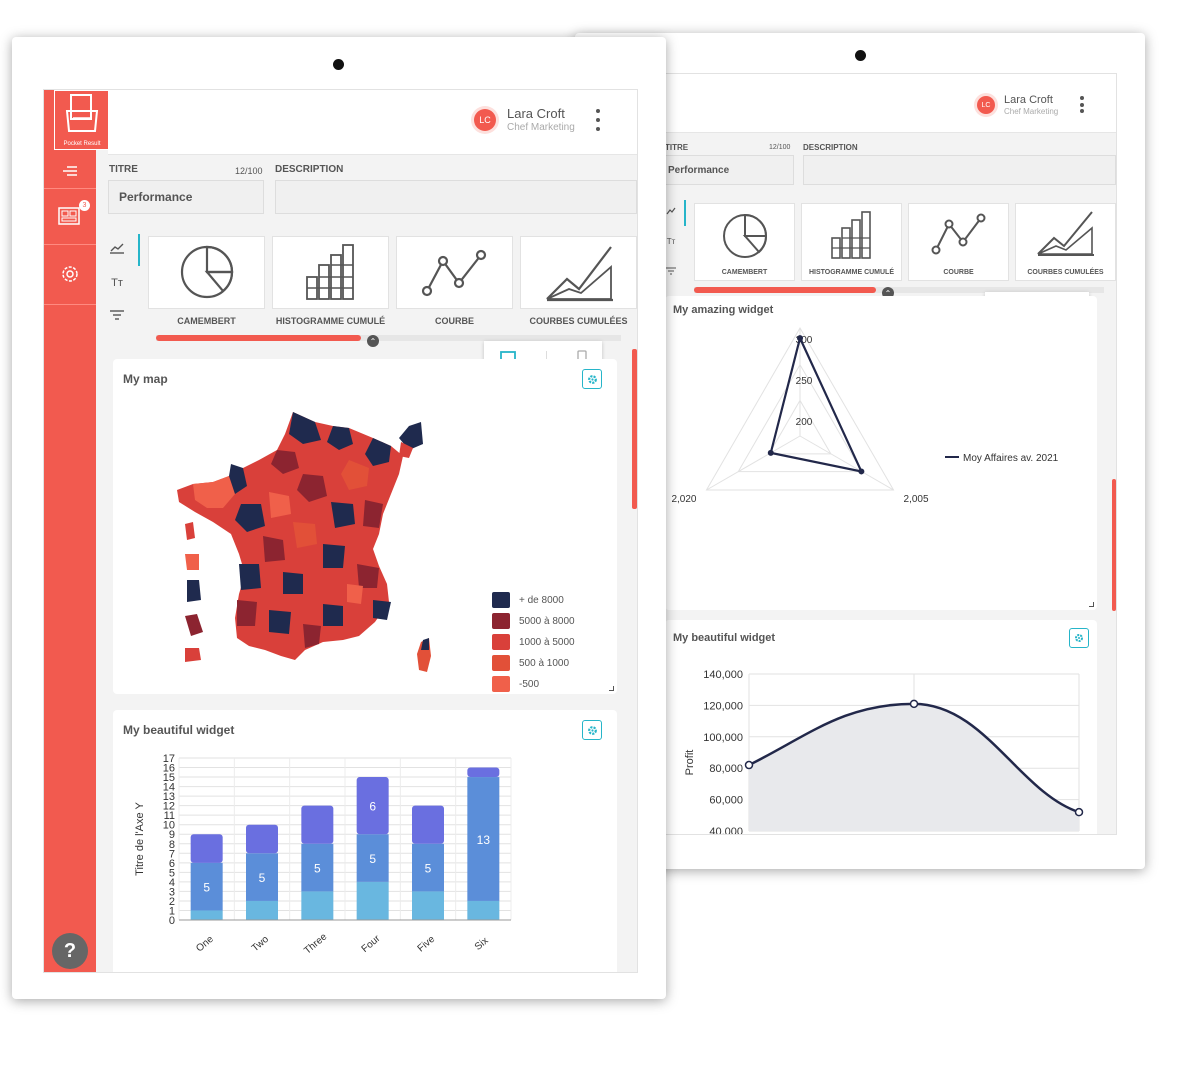  I want to click on collapse-toolbar-icon: ⌃, so click(373, 341).